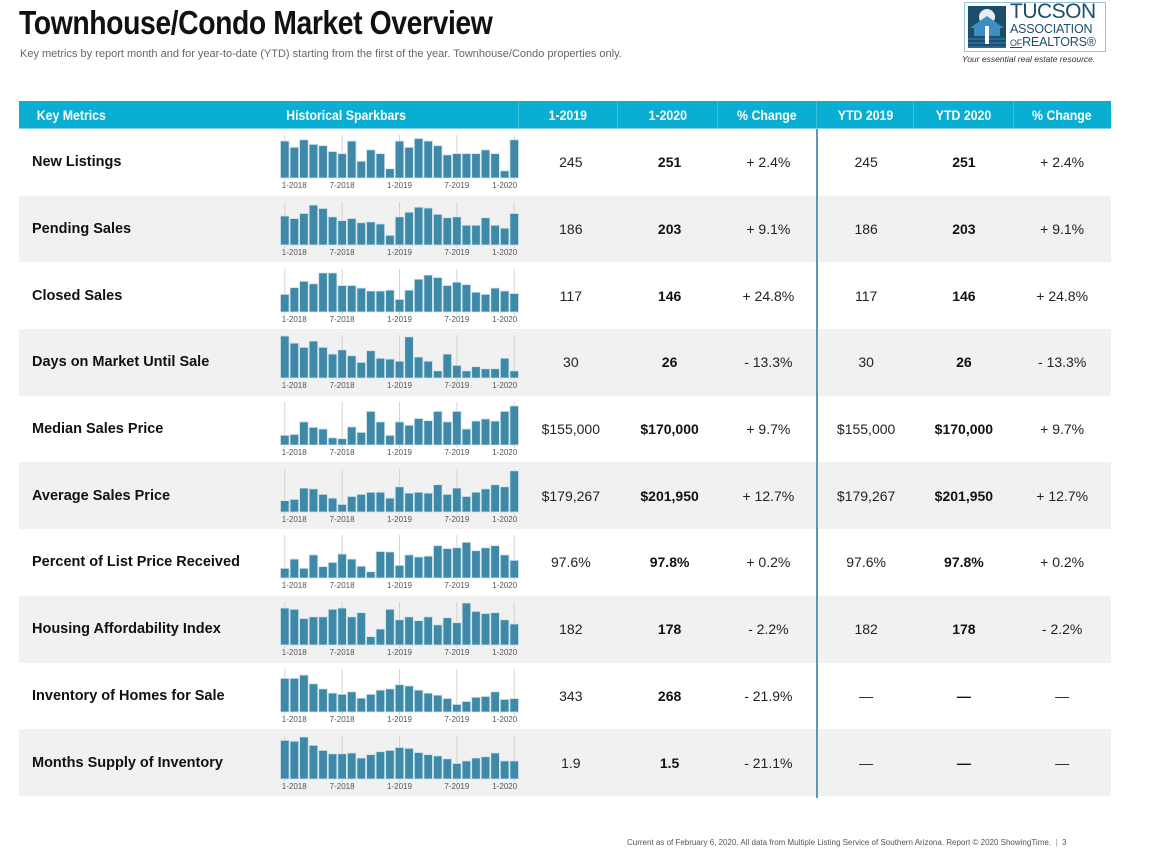 This screenshot has height=851, width=1150. Describe the element at coordinates (399, 185) in the screenshot. I see `sparkbar-tick-label: 1-2019` at that location.